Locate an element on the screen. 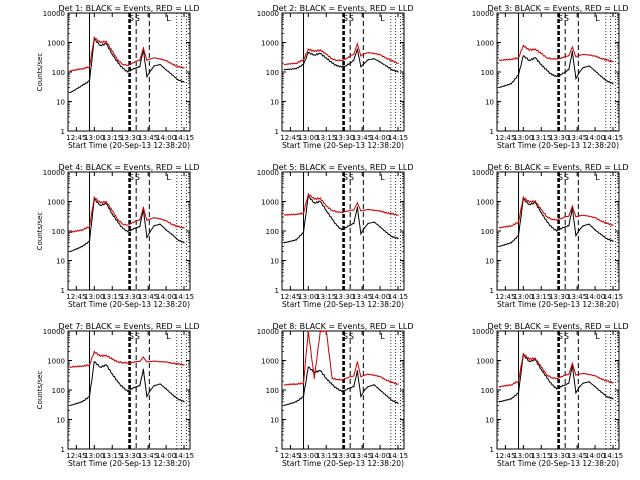  x-axis-label: Start Time (20-Sep-13 12:38:20) is located at coordinates (129, 304).